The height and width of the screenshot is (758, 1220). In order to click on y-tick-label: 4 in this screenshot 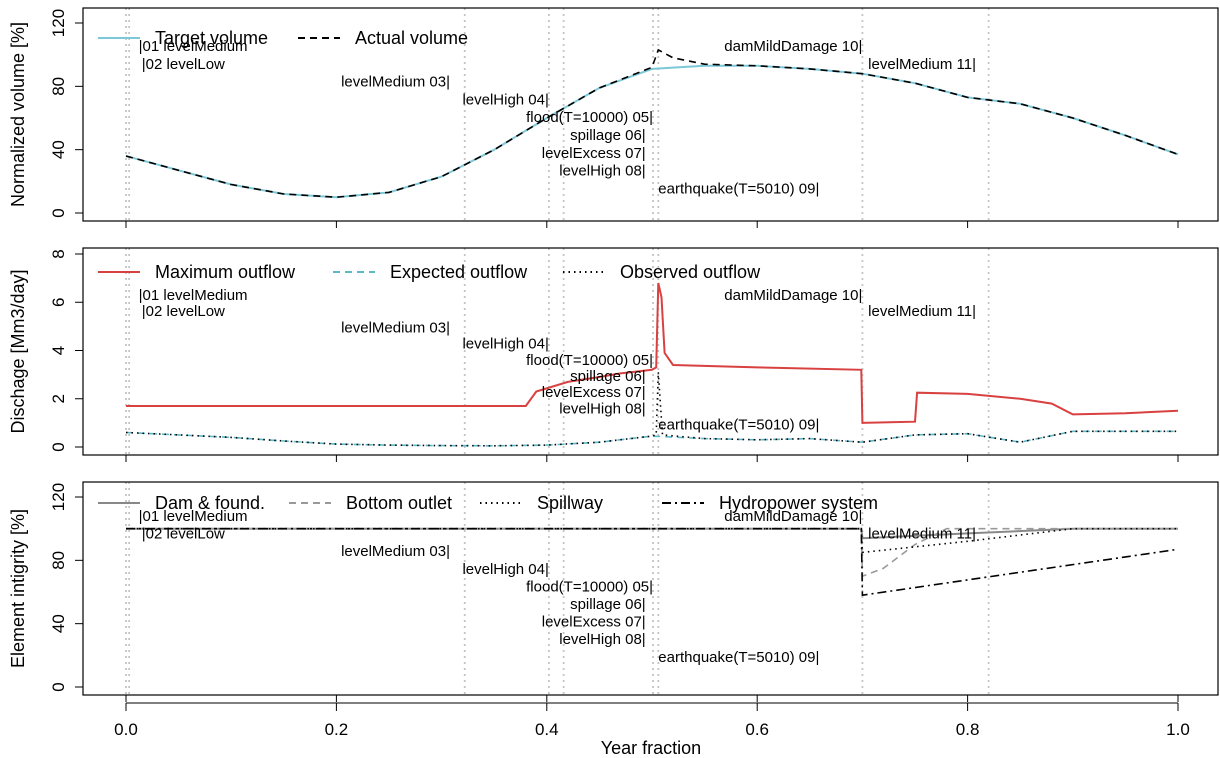, I will do `click(58, 350)`.